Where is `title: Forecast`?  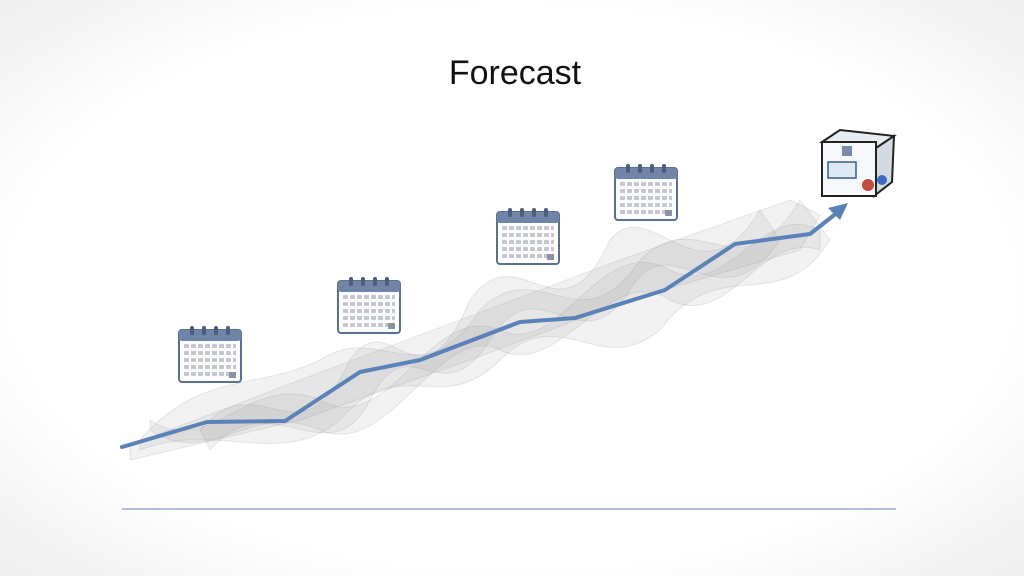
title: Forecast is located at coordinates (515, 73).